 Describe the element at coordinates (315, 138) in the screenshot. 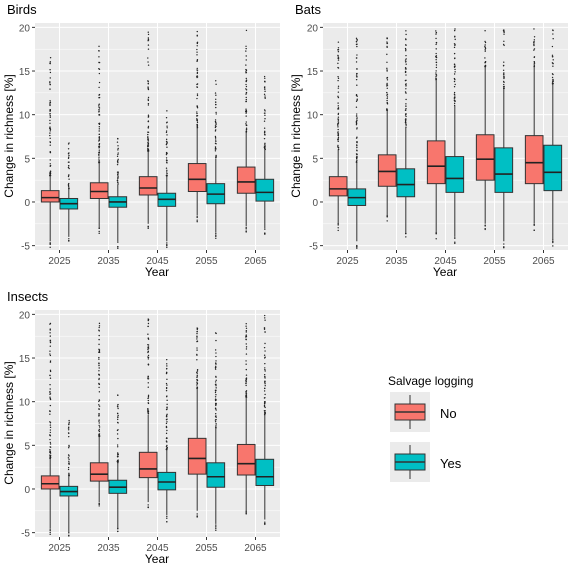

I see `y-axis-bats: -5 0 5 10 15 20` at that location.